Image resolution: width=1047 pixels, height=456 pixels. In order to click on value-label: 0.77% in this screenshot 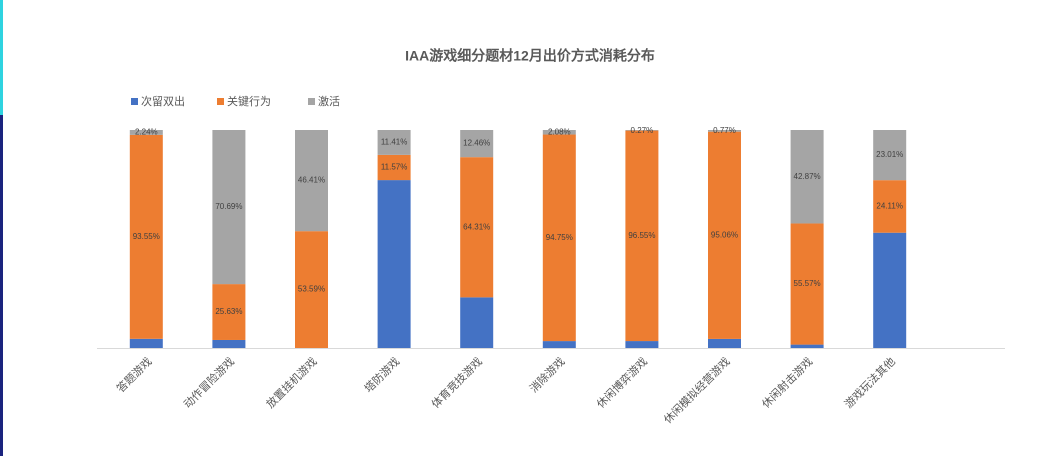, I will do `click(724, 130)`.